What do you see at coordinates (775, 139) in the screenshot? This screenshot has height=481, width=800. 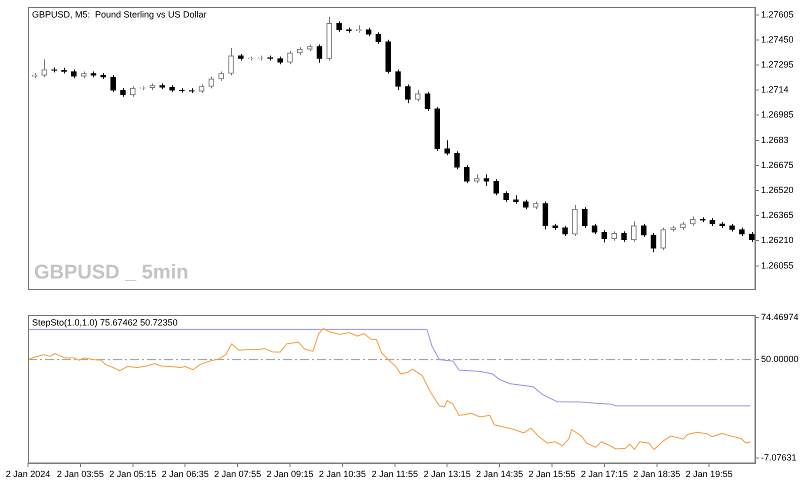 I see `y-tick-label: 1.2683` at bounding box center [775, 139].